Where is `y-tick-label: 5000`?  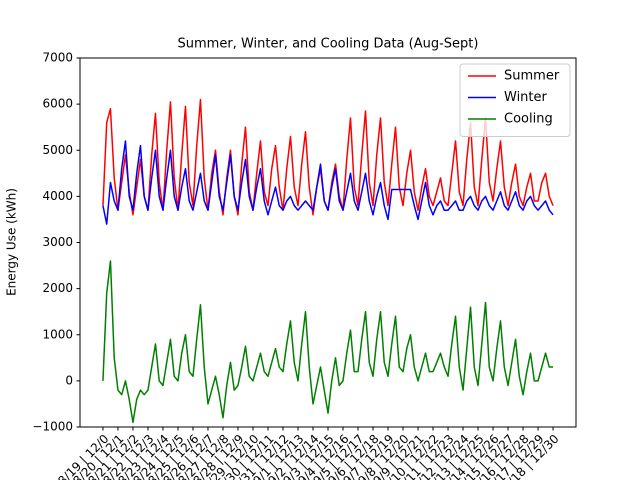 y-tick-label: 5000 is located at coordinates (57, 150).